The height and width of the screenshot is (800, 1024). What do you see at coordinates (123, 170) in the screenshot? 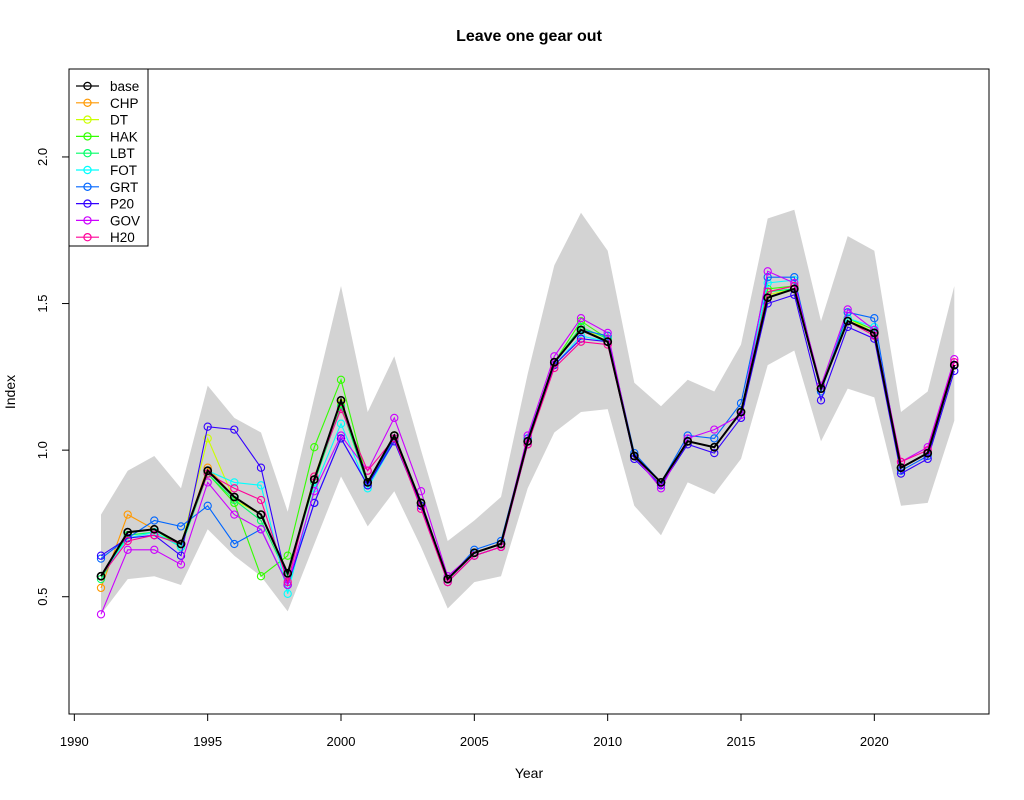
I see `legend-label: FOT` at bounding box center [123, 170].